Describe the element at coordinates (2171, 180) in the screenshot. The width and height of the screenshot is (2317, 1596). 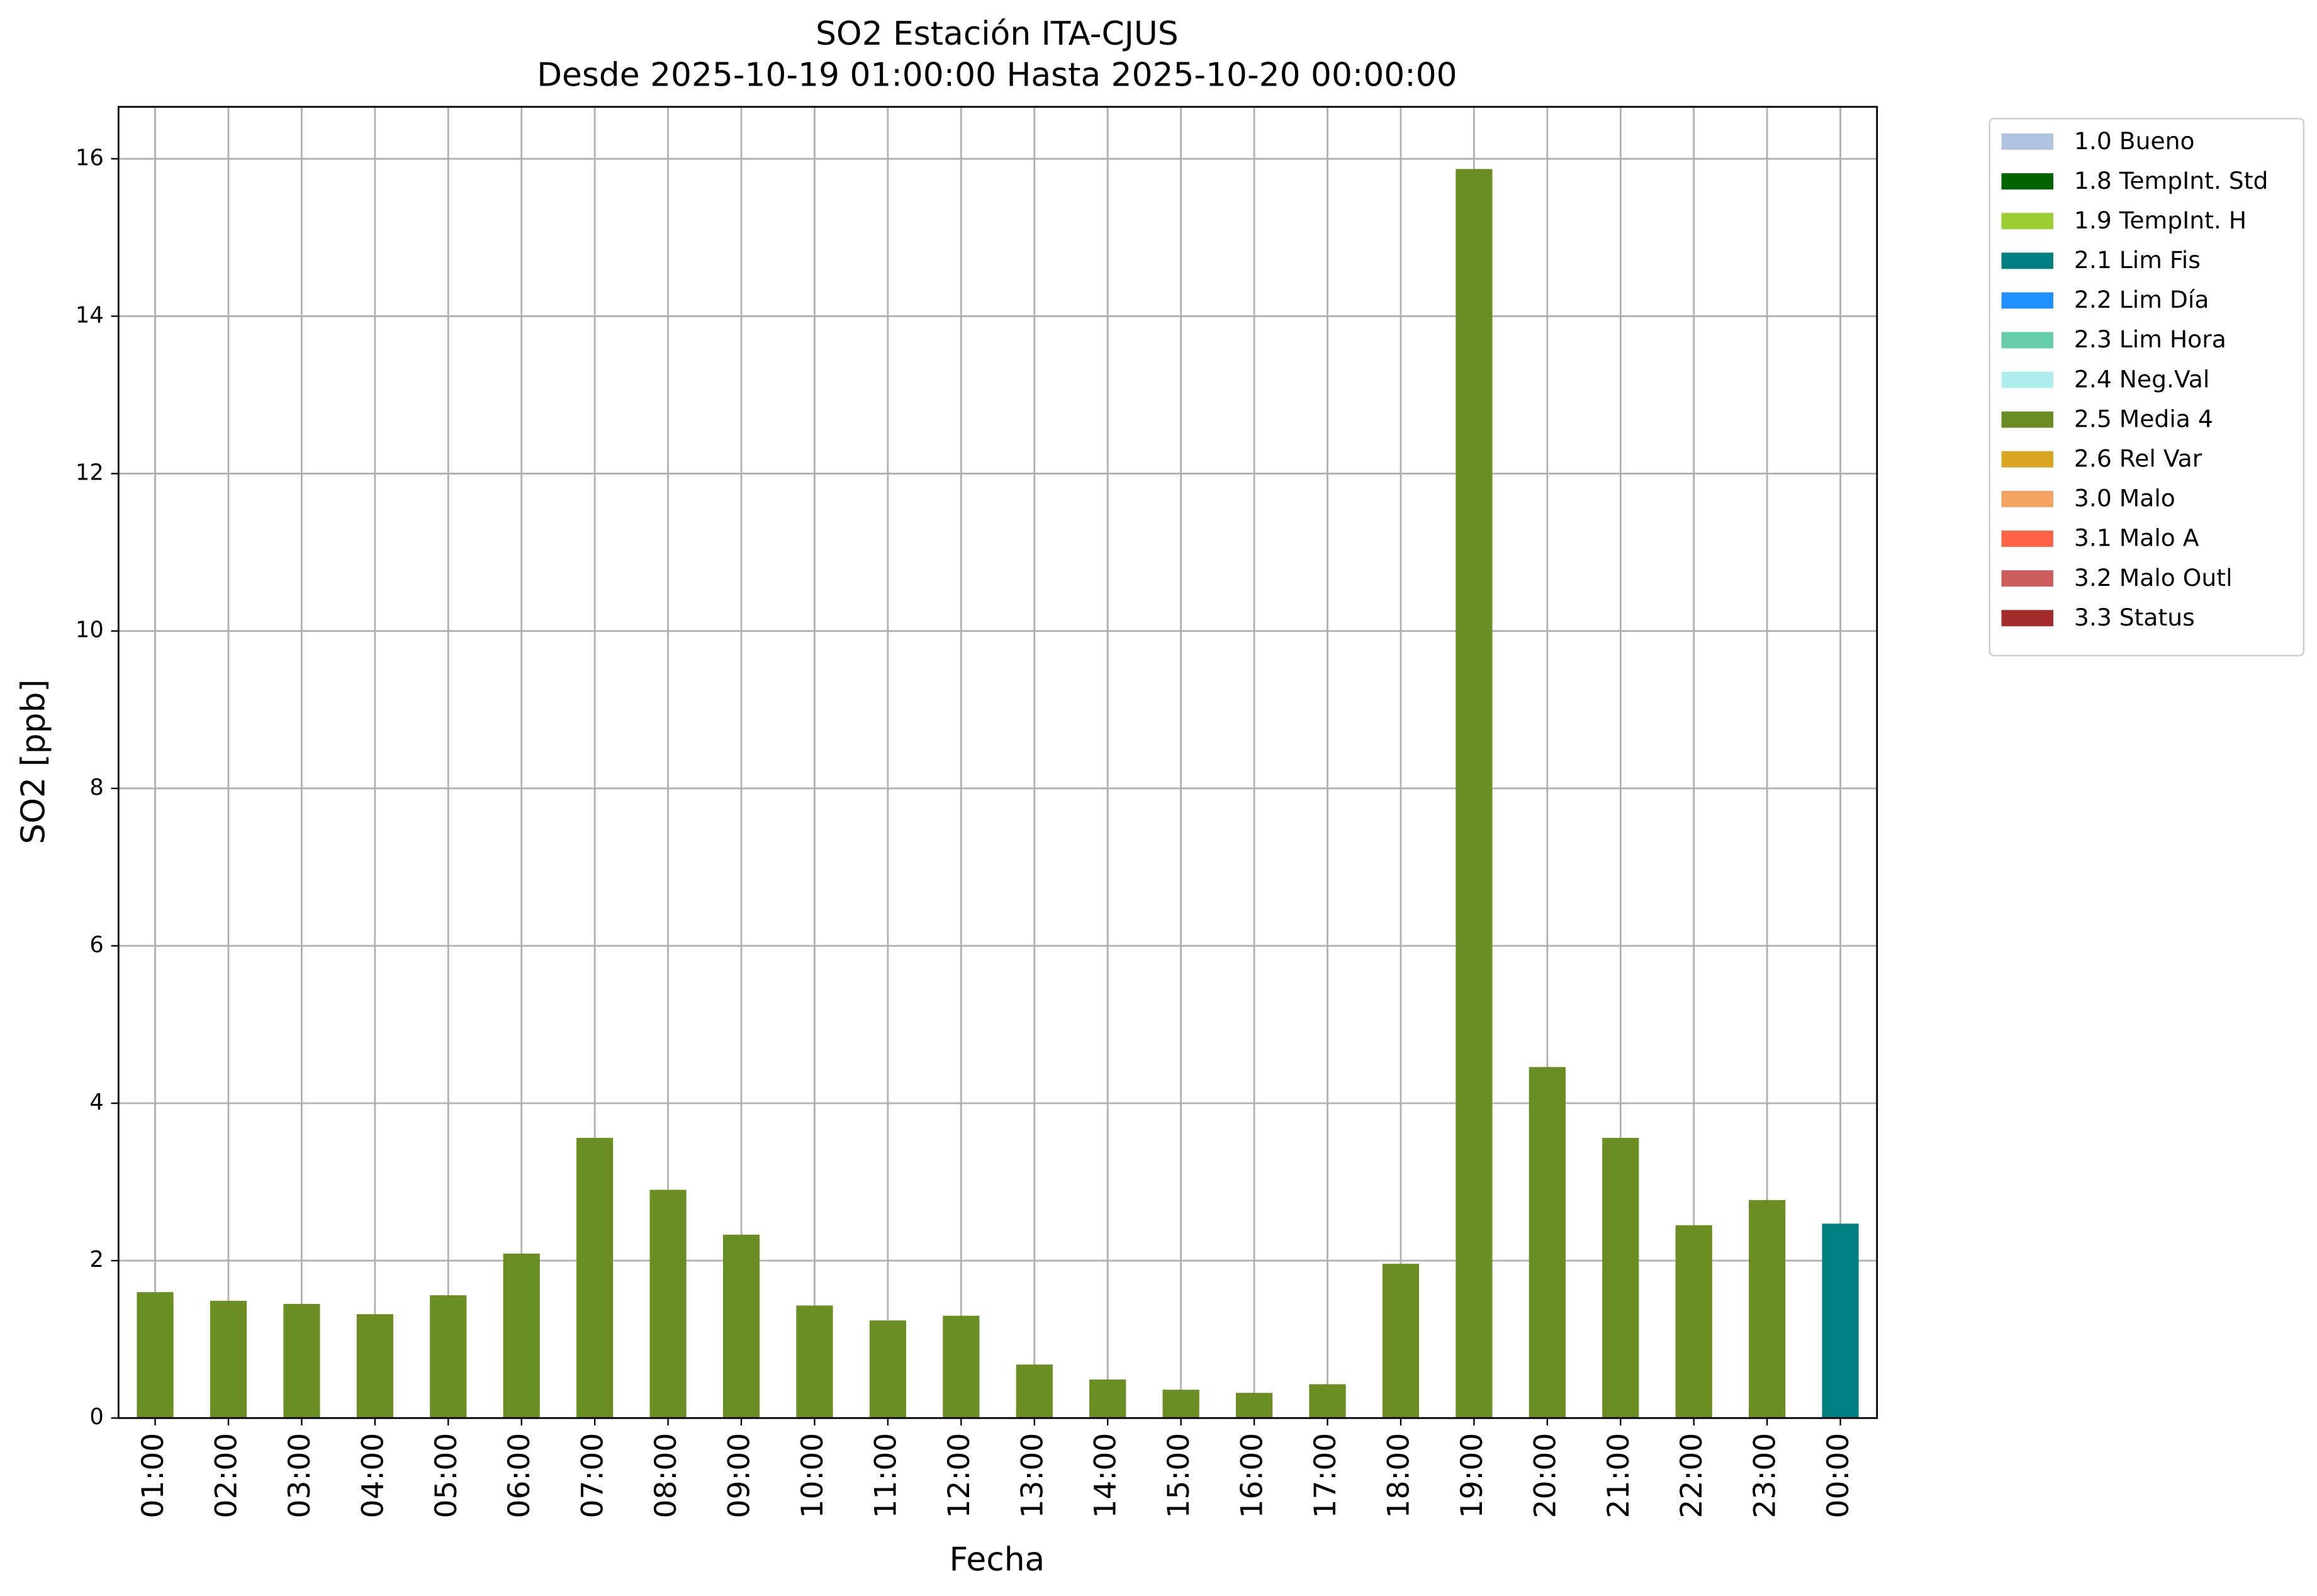
I see `legend-label: 1.8 TempInt. Std` at that location.